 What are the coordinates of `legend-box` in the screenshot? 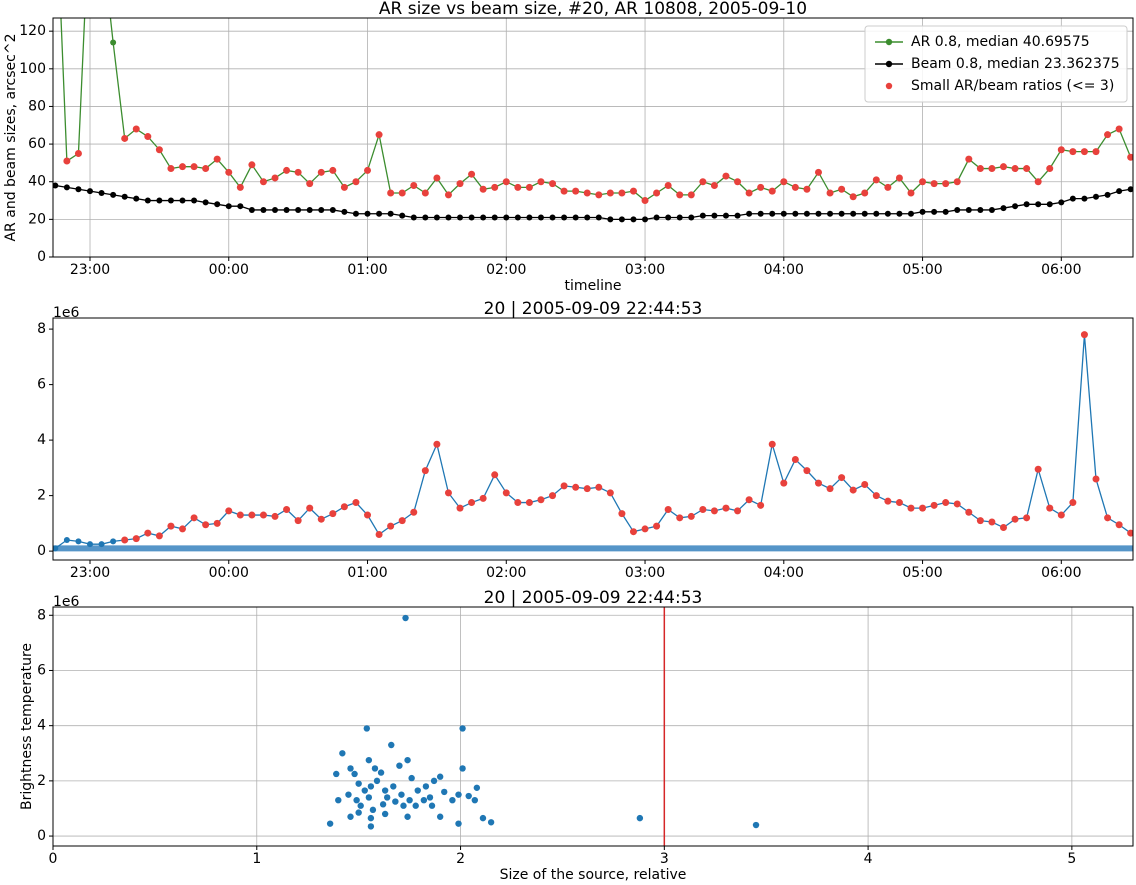 It's located at (996, 64).